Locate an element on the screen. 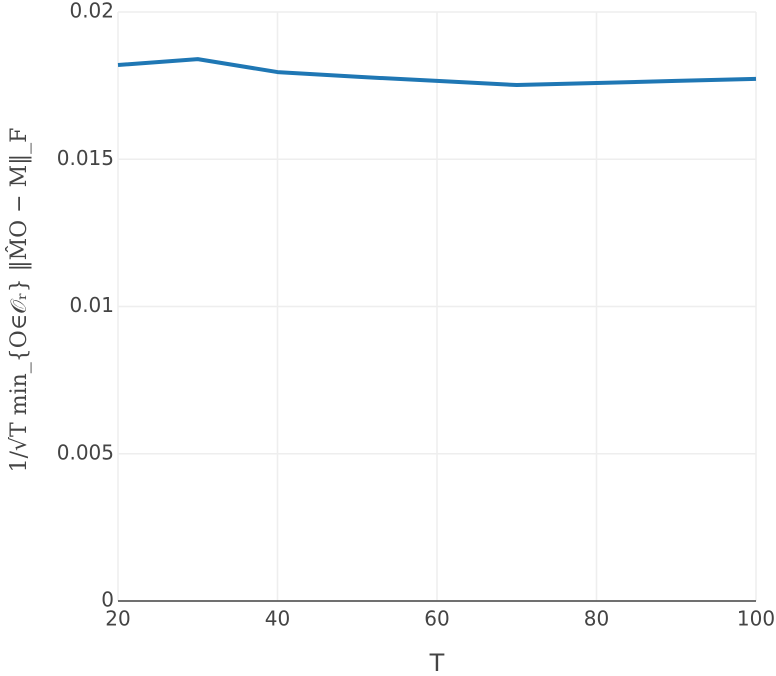 This screenshot has height=676, width=776. y-tick-label: 0.005 is located at coordinates (85, 452).